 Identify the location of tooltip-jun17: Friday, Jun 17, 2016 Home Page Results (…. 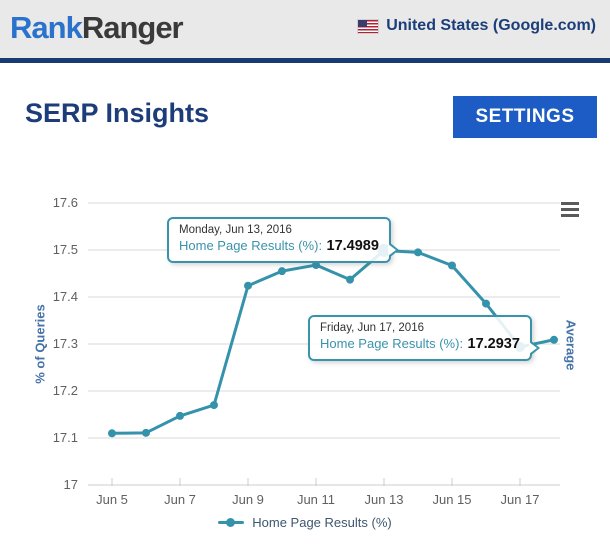
(424, 338).